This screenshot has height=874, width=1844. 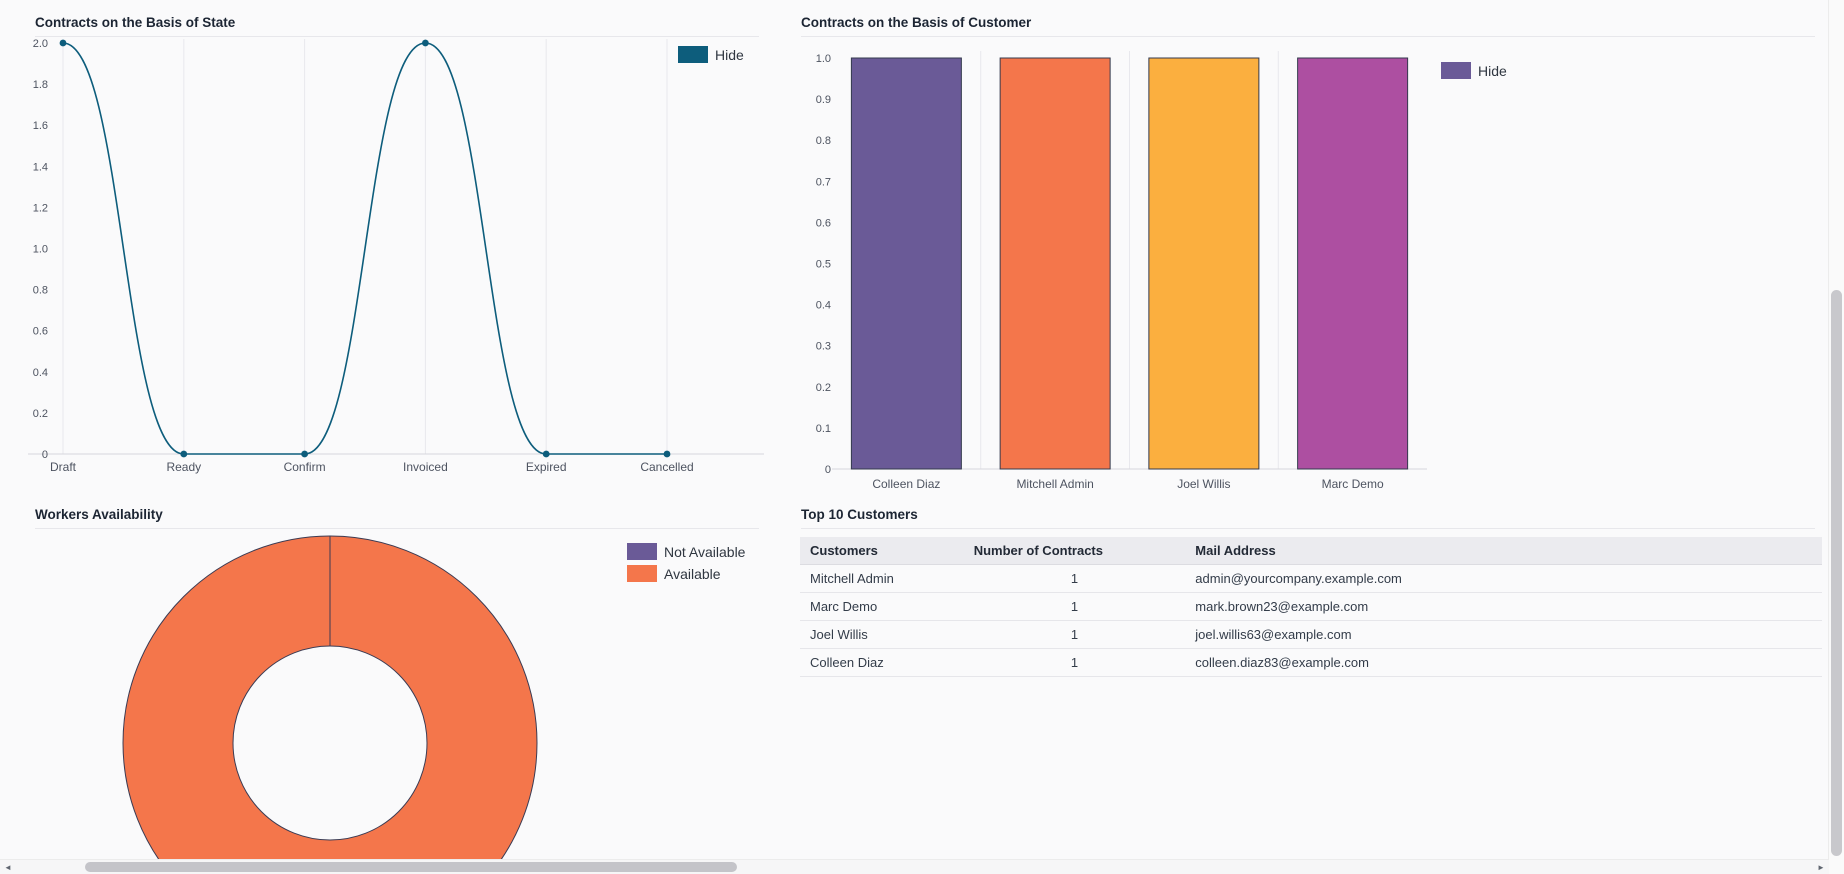 What do you see at coordinates (397, 22) in the screenshot?
I see `panel-title: Contracts on the Basis of State` at bounding box center [397, 22].